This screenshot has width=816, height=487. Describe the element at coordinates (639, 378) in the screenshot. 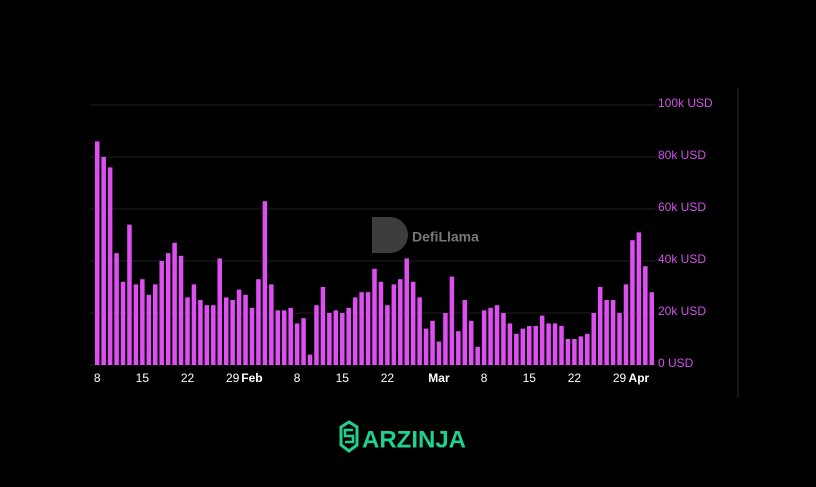

I see `x-tick-label: Apr` at that location.